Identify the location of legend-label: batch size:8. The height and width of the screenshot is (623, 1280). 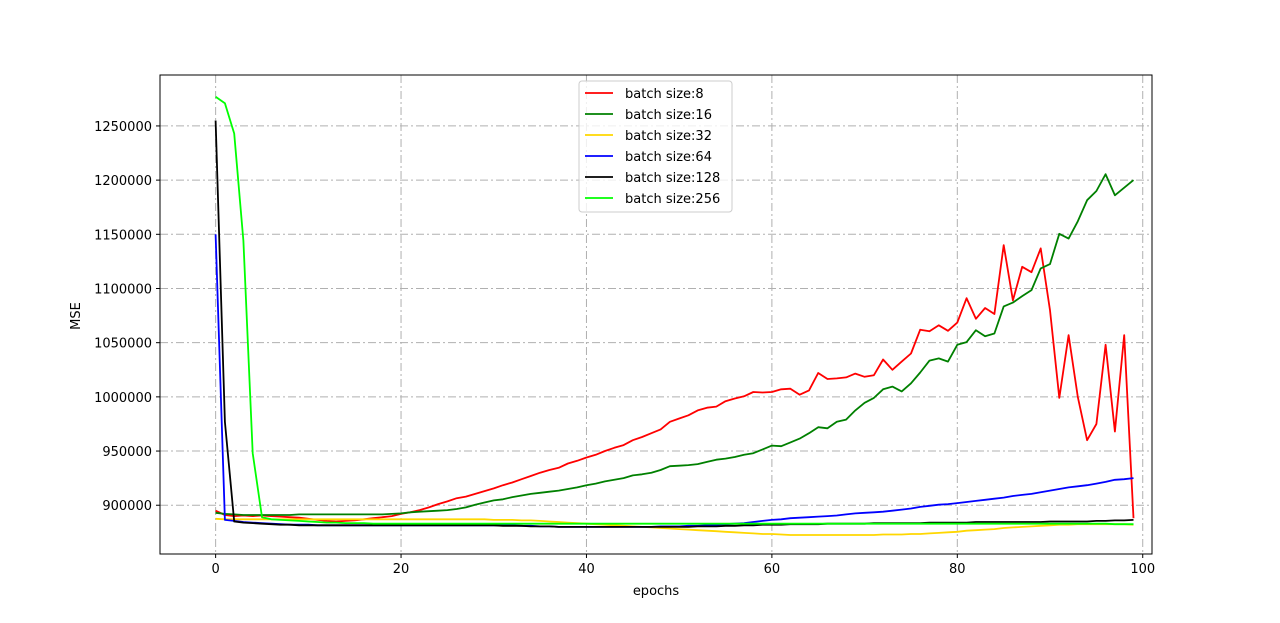
(664, 94).